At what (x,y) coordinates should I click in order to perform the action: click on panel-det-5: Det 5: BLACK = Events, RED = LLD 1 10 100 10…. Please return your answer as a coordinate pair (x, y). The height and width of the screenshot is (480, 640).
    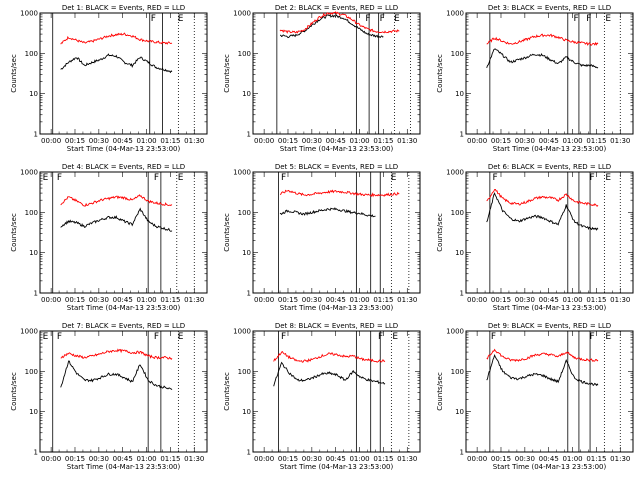
    Looking at the image, I should click on (322, 237).